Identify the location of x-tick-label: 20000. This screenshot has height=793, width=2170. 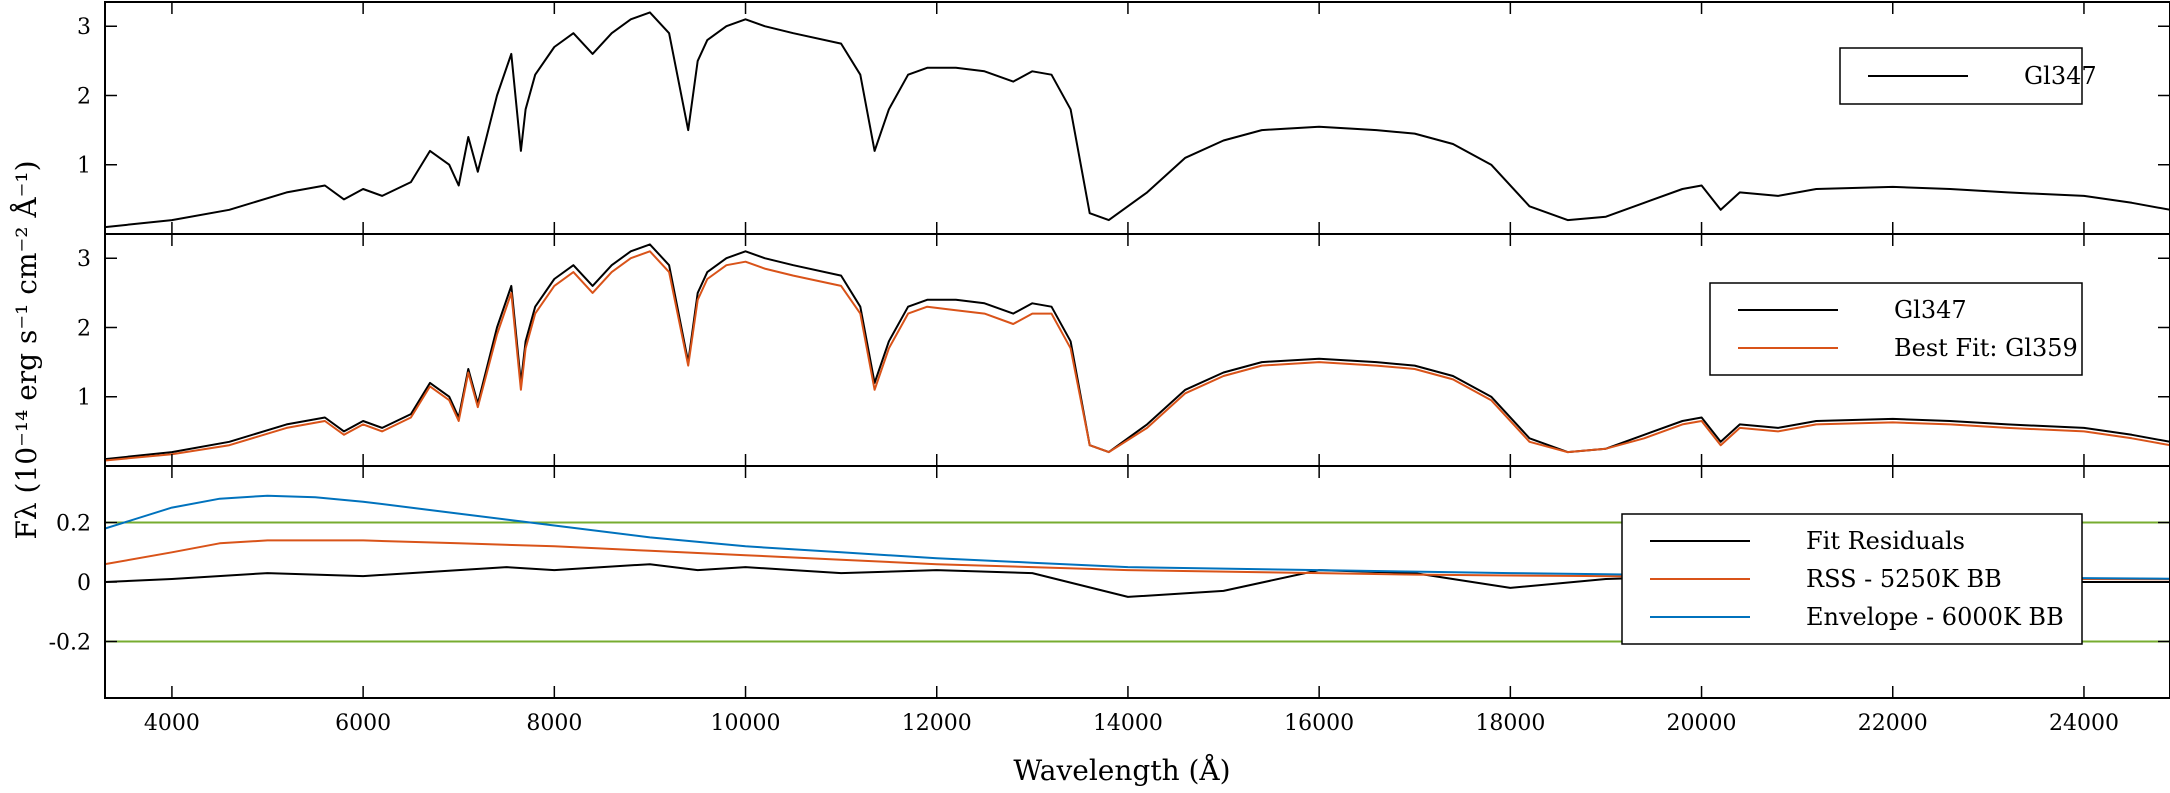
(1702, 723).